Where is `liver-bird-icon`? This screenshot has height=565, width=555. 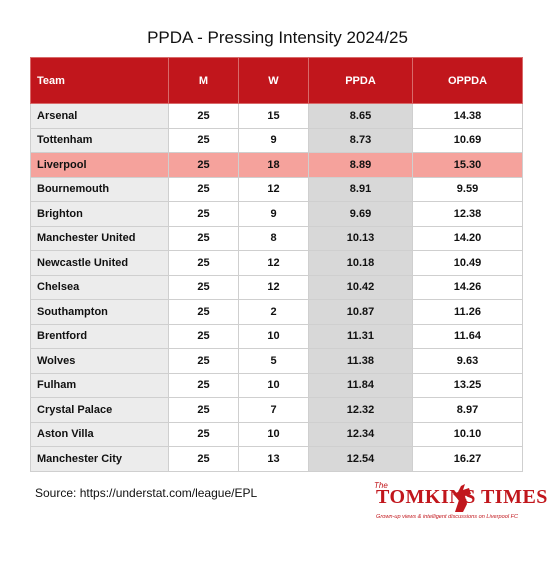 liver-bird-icon is located at coordinates (462, 498).